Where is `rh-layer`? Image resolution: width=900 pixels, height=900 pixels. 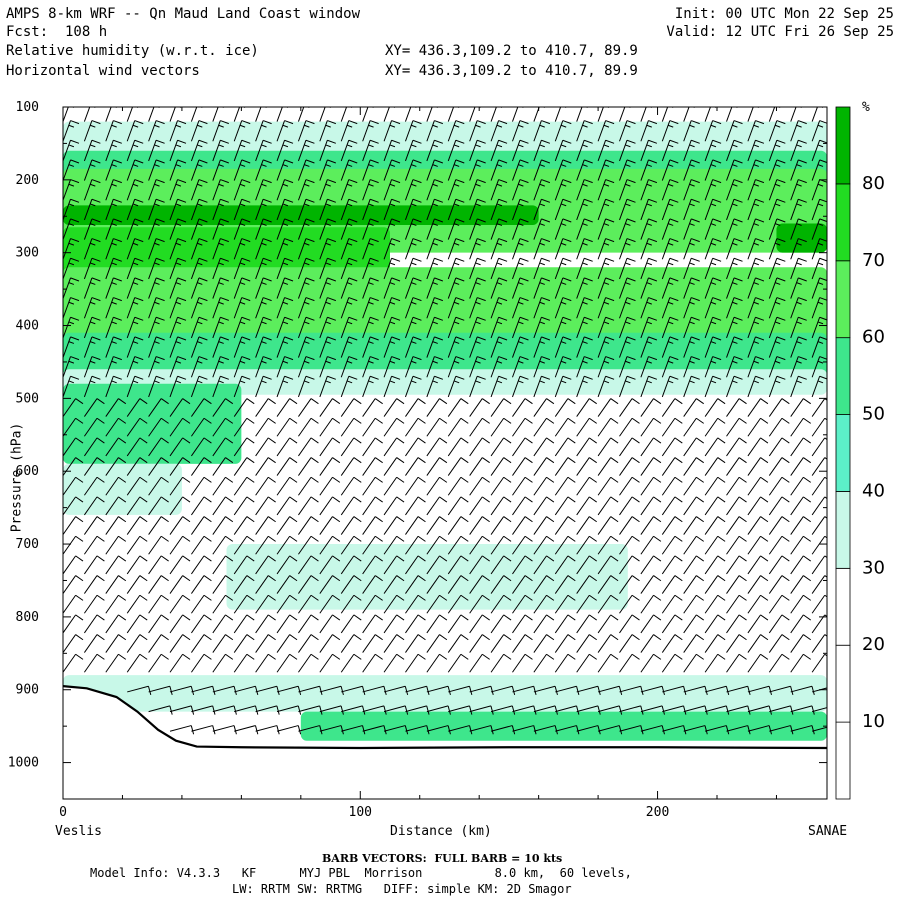
rh-layer is located at coordinates (122, 489).